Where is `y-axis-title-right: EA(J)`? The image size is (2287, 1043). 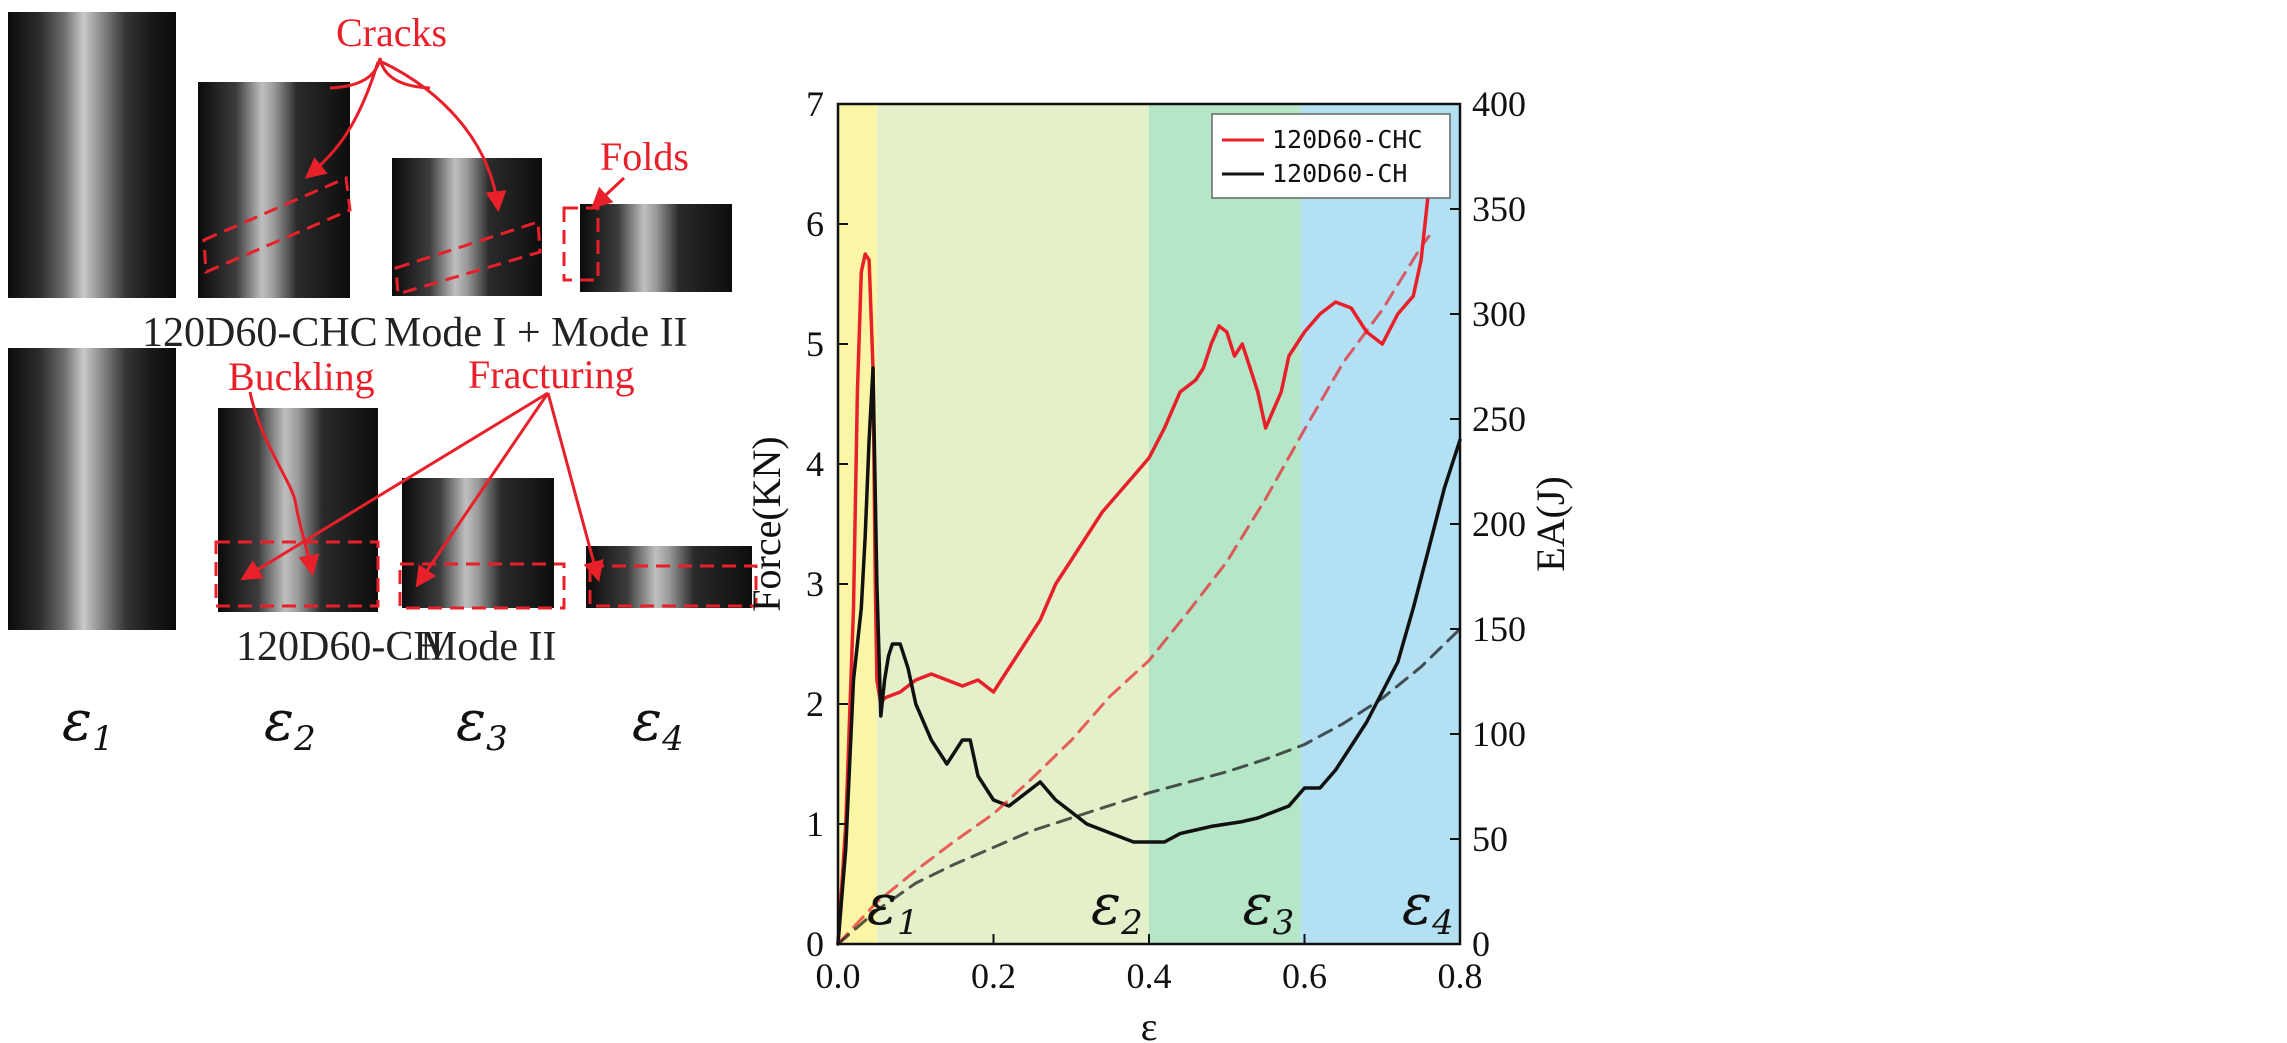
y-axis-title-right: EA(J) is located at coordinates (1550, 524).